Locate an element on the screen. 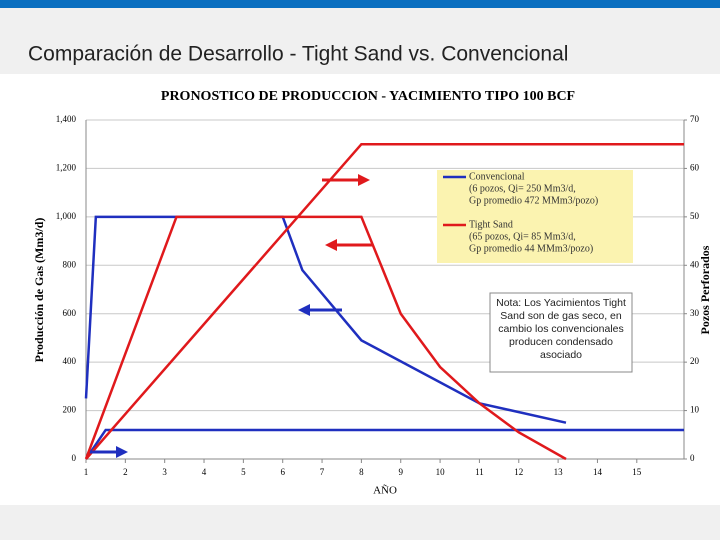 This screenshot has width=720, height=540. y2-tick-label: 30 is located at coordinates (695, 313).